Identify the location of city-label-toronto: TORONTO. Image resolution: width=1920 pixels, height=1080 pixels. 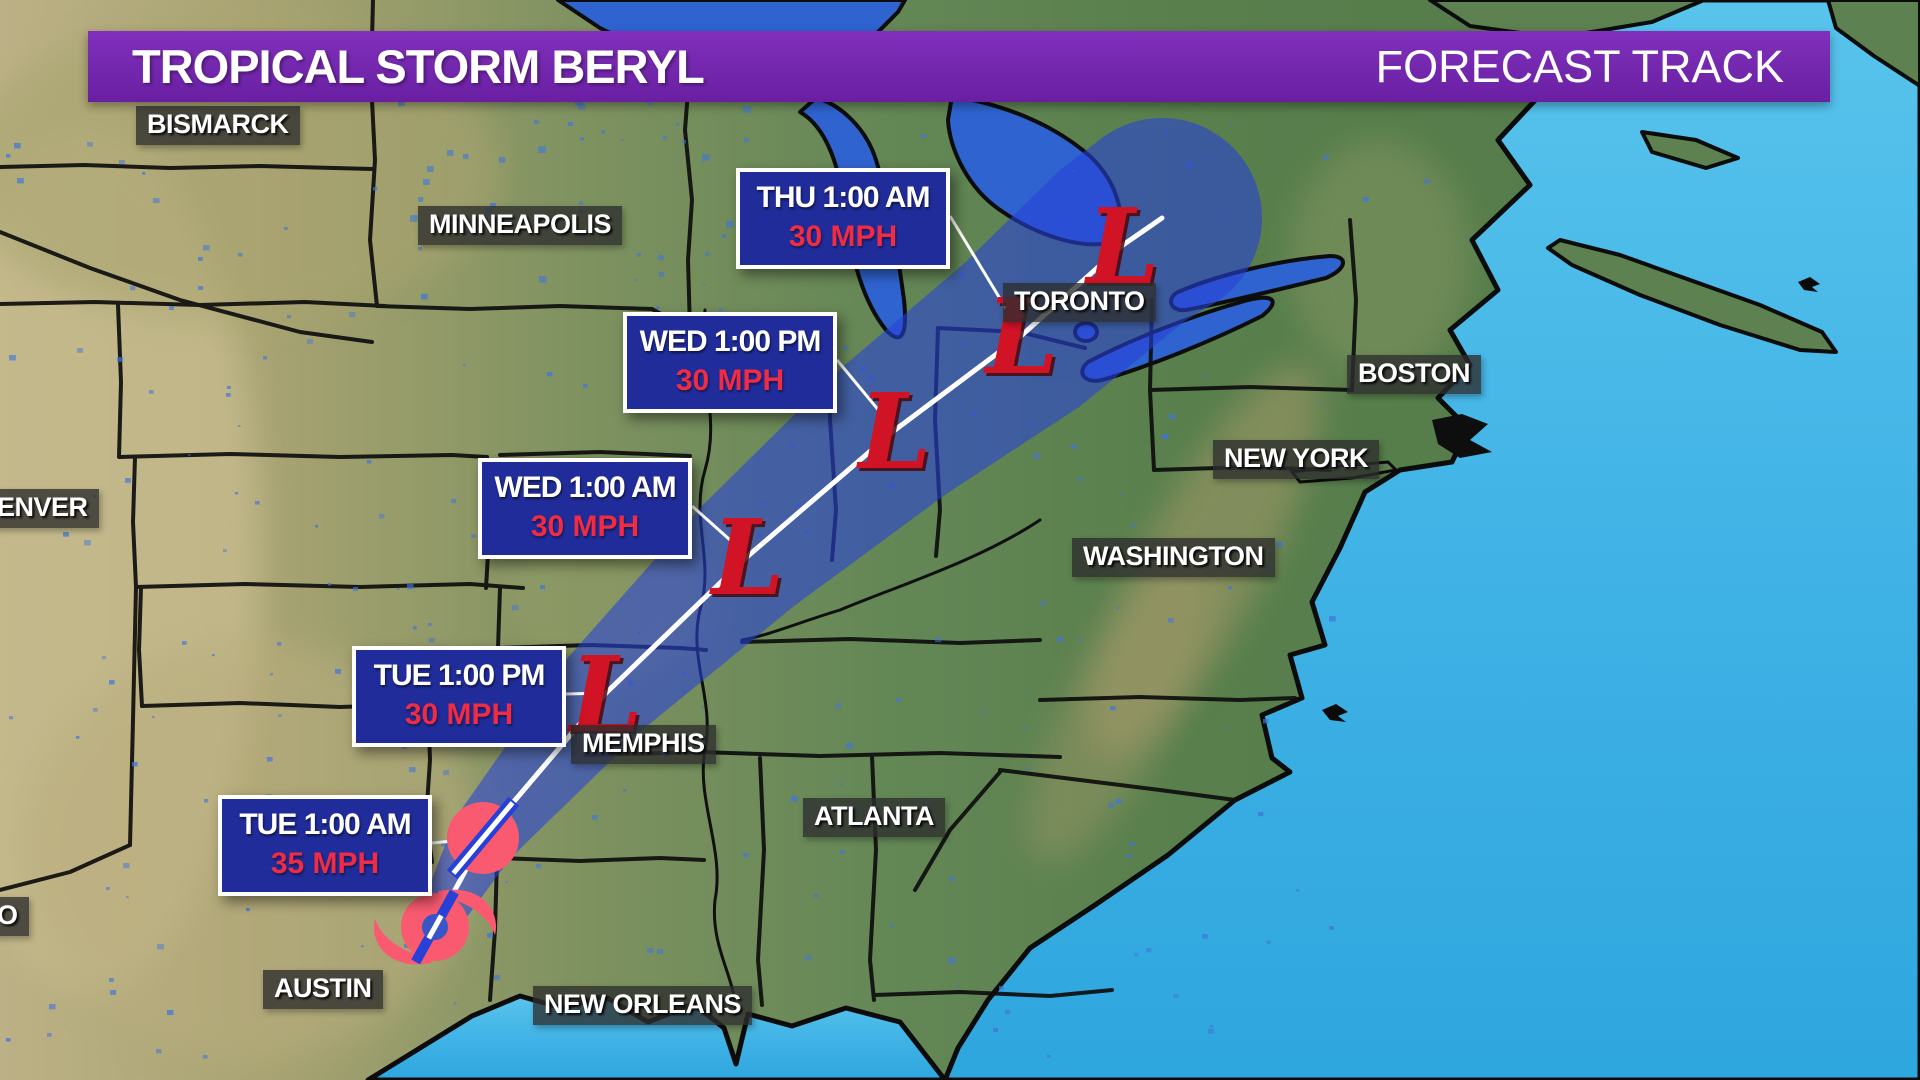
(1079, 302).